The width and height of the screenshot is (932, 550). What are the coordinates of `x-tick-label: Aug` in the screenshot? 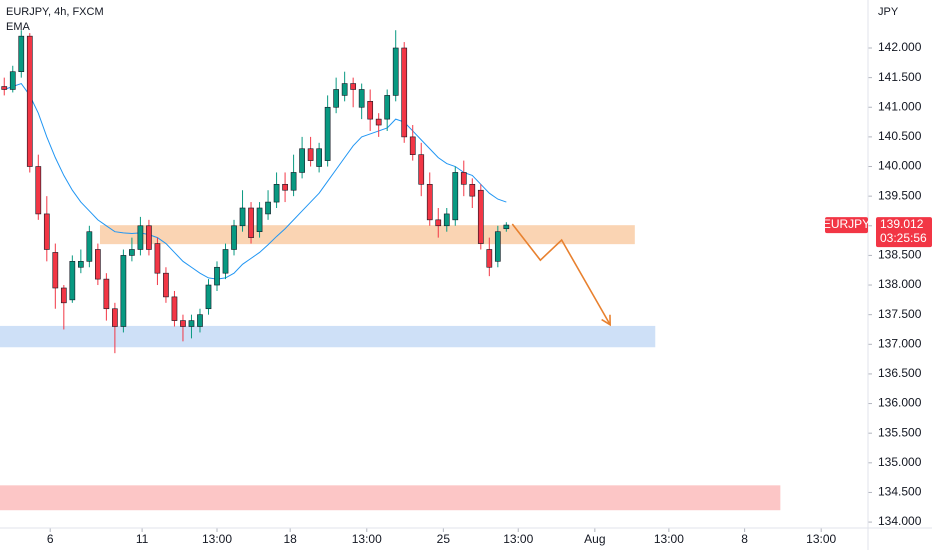 It's located at (594, 539).